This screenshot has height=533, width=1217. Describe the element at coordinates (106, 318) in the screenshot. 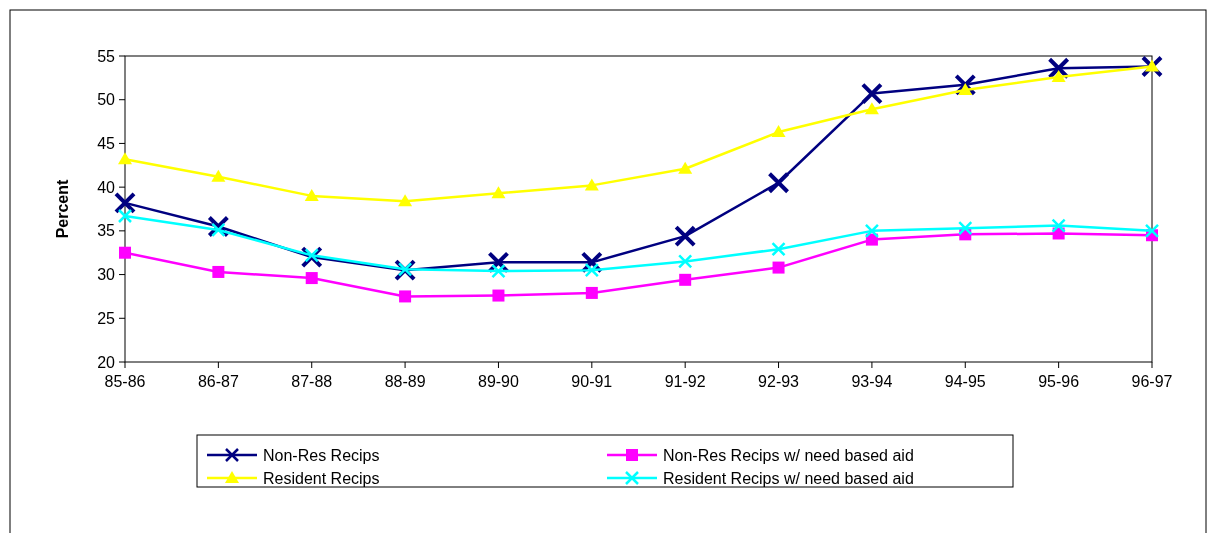

I see `y-tick-label: 25` at that location.